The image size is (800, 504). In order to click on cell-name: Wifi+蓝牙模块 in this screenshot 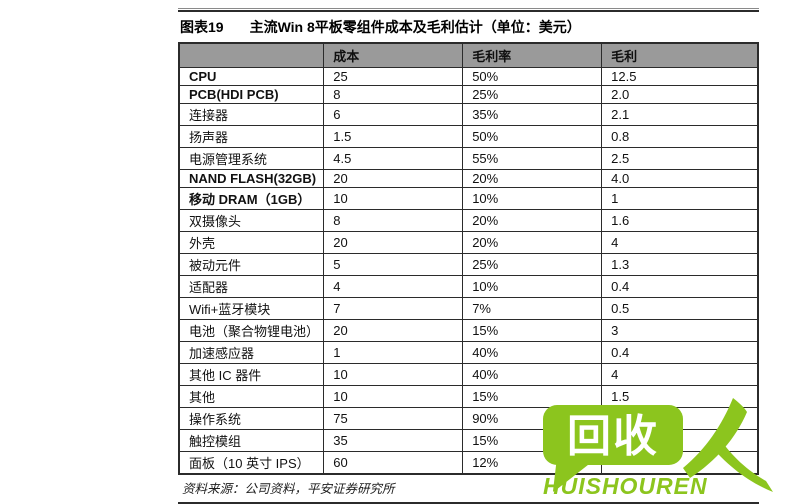, I will do `click(251, 308)`.